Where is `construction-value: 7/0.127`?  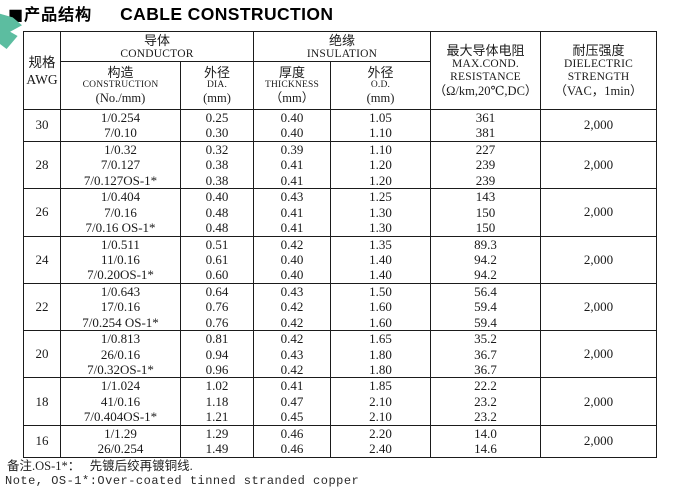 construction-value: 7/0.127 is located at coordinates (120, 165).